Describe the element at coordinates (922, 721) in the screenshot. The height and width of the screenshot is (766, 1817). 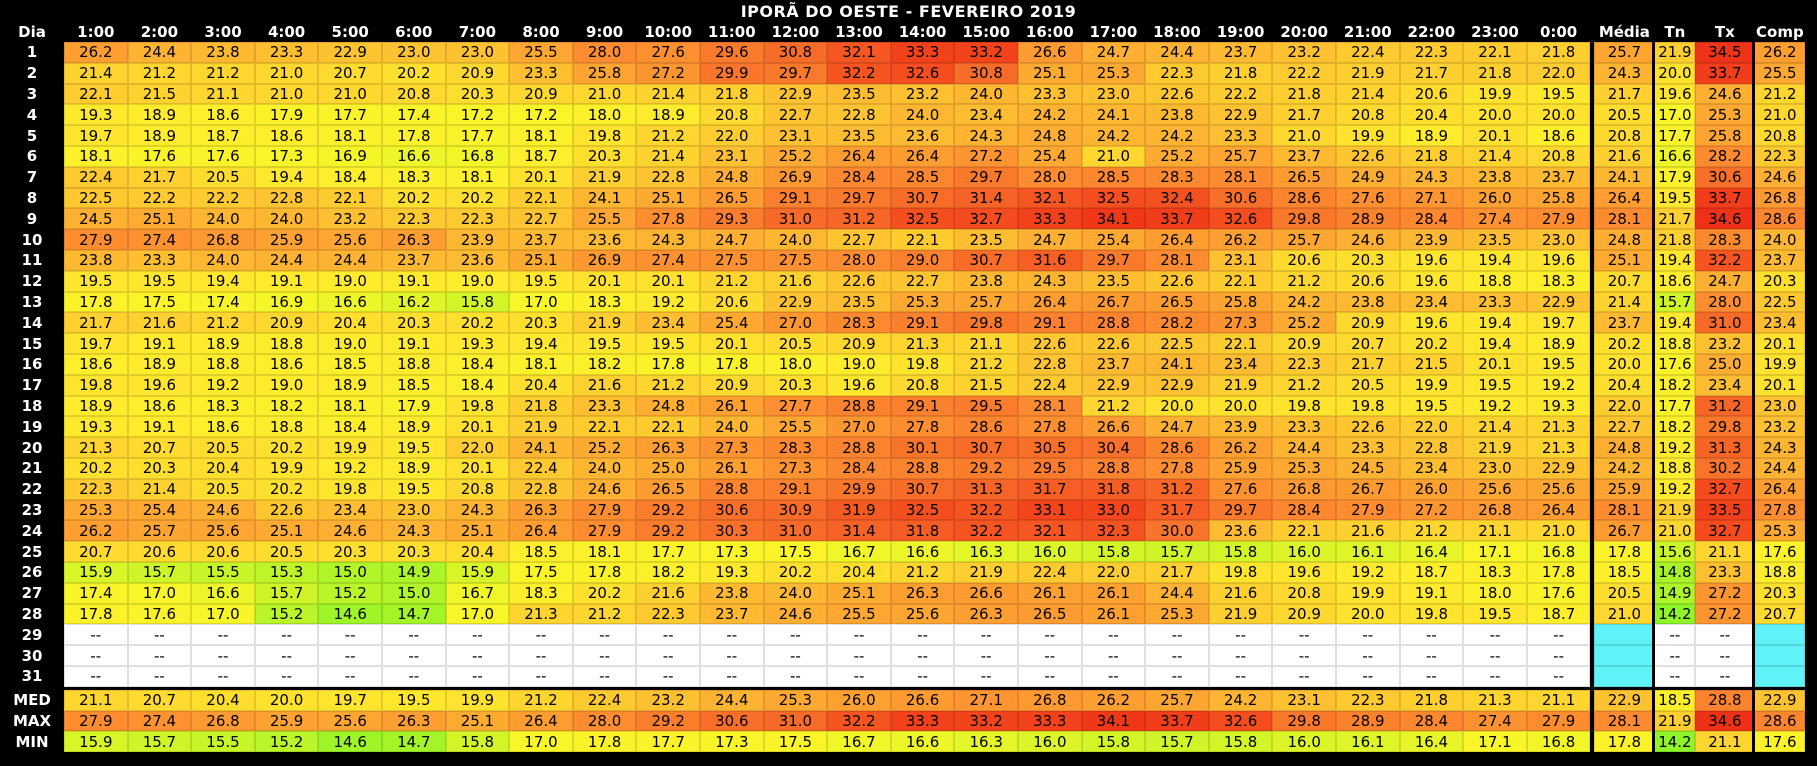
I see `summary-cell: 33.3` at that location.